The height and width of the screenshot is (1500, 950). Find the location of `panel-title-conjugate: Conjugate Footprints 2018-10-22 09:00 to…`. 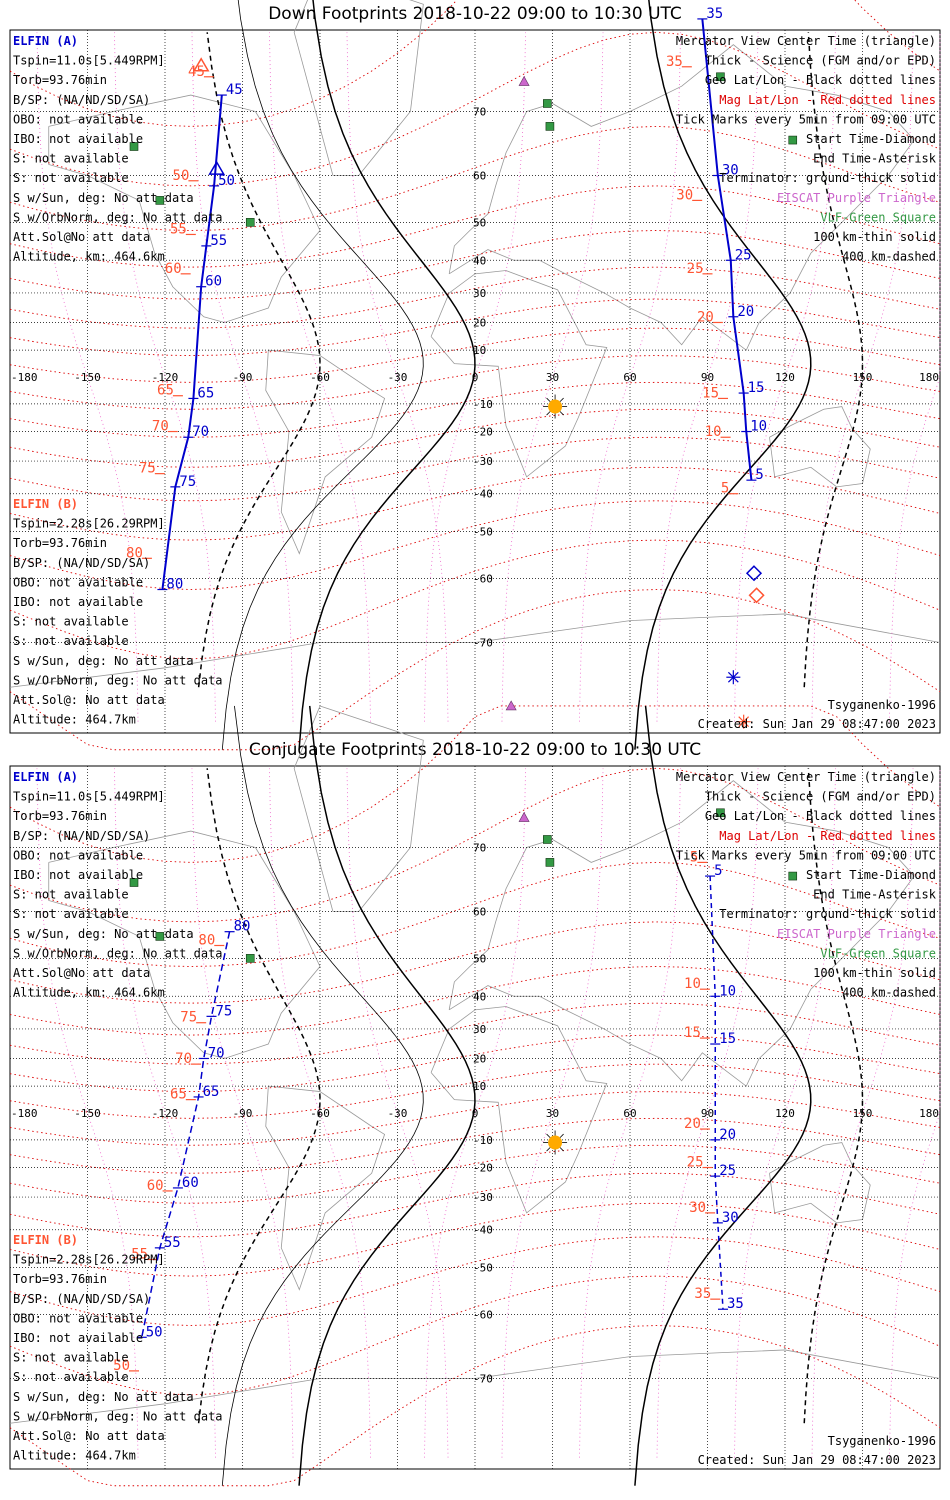

panel-title-conjugate: Conjugate Footprints 2018-10-22 09:00 to… is located at coordinates (475, 750).